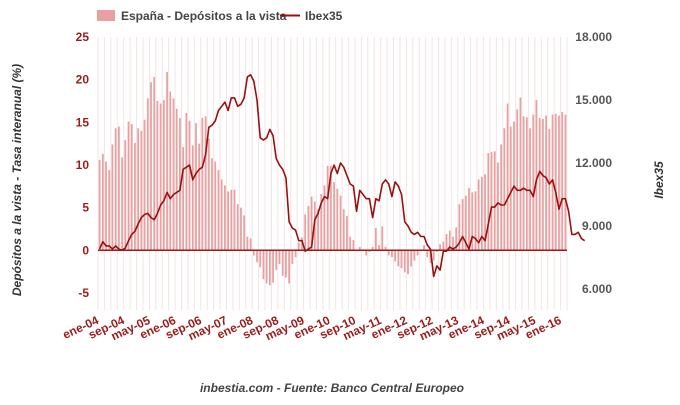 This screenshot has height=405, width=680. Describe the element at coordinates (85, 208) in the screenshot. I see `left-tick-label: 5` at that location.